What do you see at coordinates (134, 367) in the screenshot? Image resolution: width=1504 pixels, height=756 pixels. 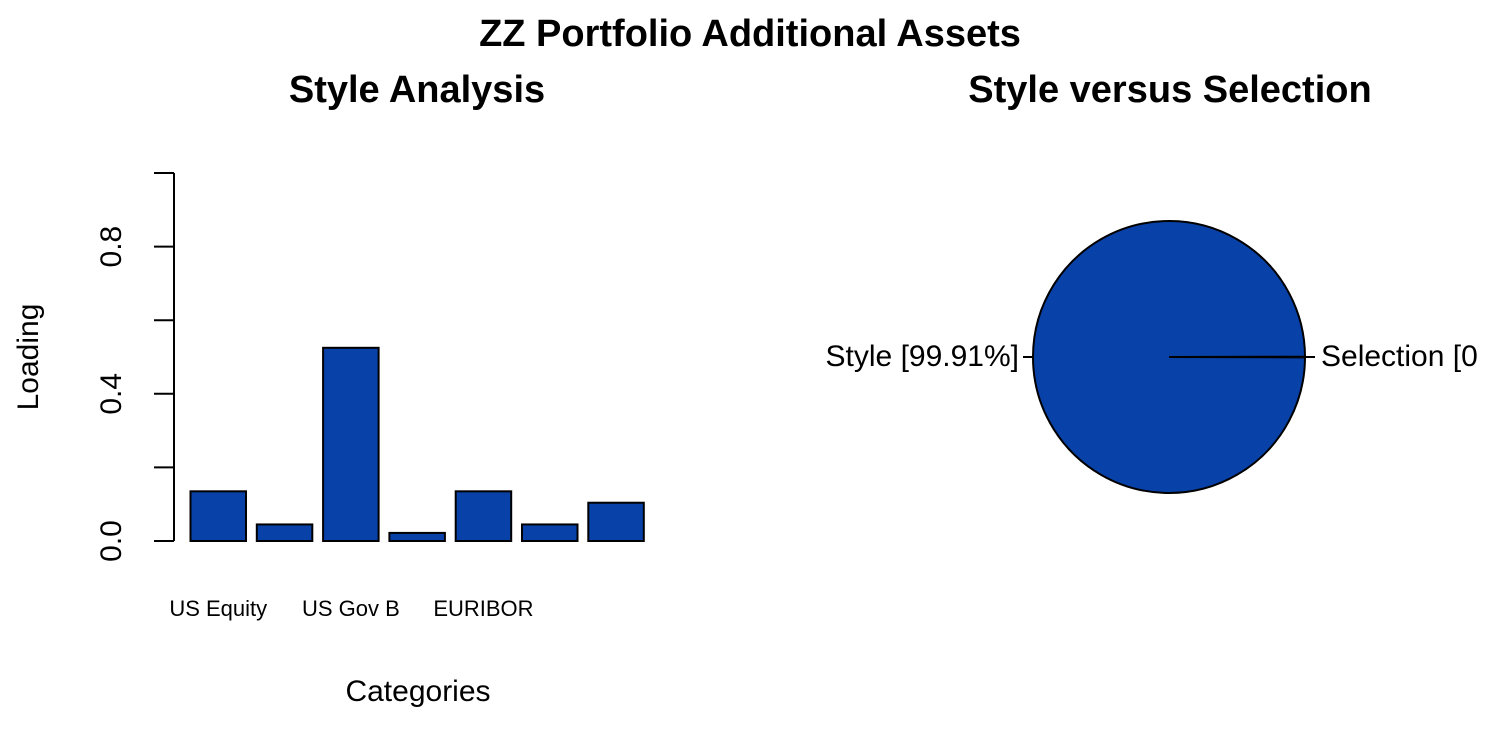 I see `y-axis-ticks: 0.0 0.4 0.8` at bounding box center [134, 367].